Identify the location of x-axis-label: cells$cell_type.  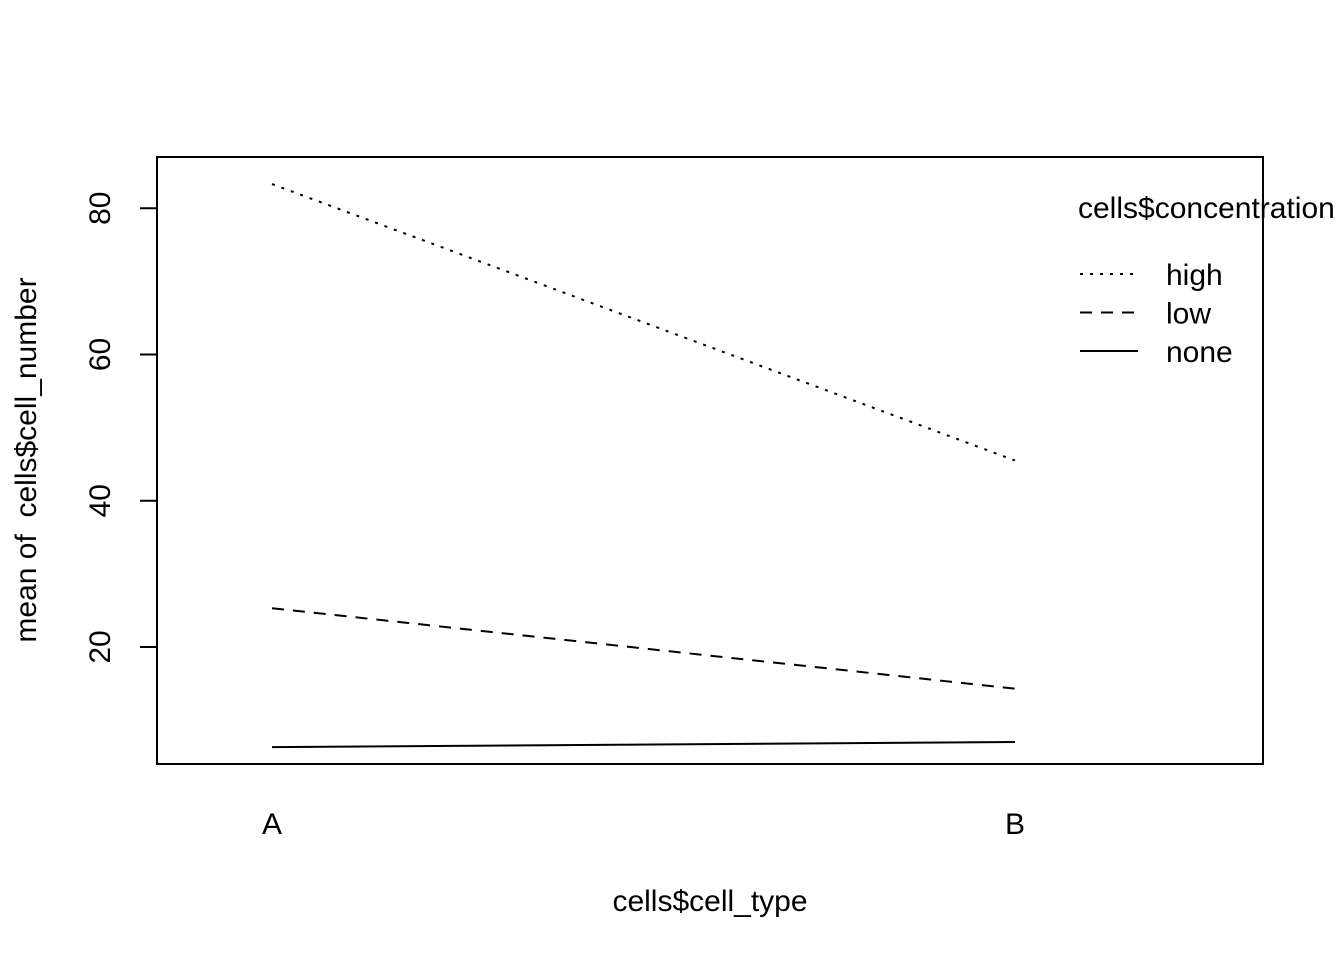
(709, 901).